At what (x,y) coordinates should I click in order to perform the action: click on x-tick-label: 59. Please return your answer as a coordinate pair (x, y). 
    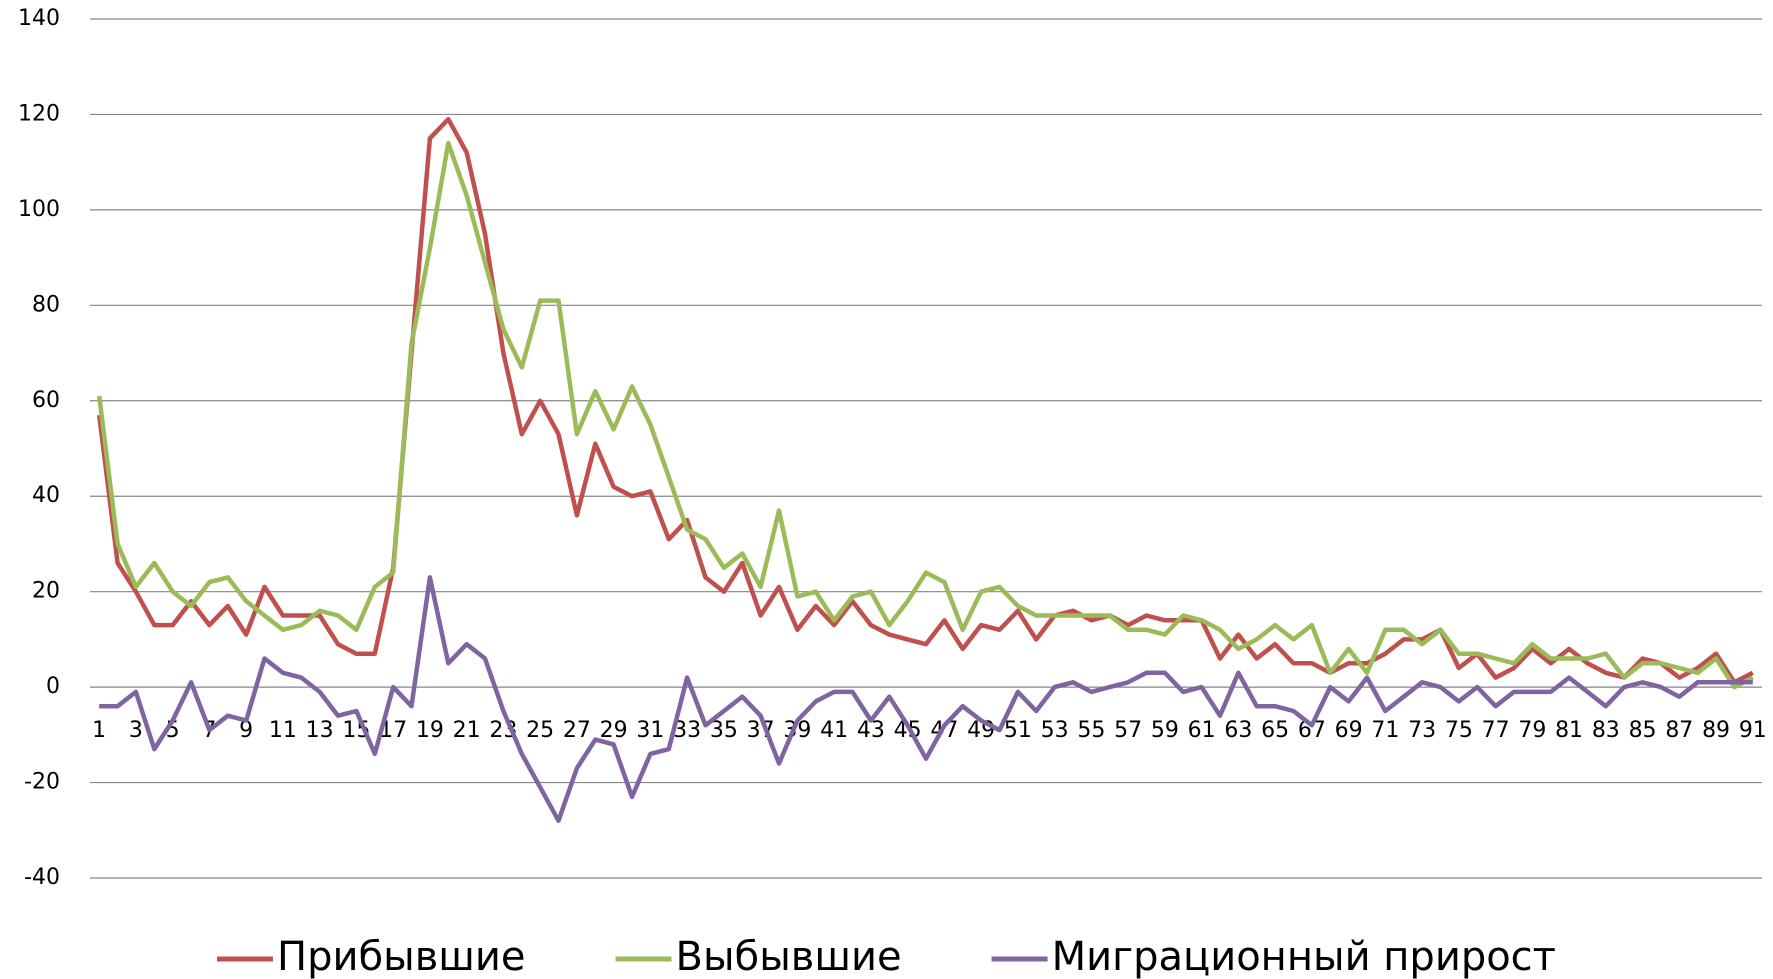
    Looking at the image, I should click on (1165, 730).